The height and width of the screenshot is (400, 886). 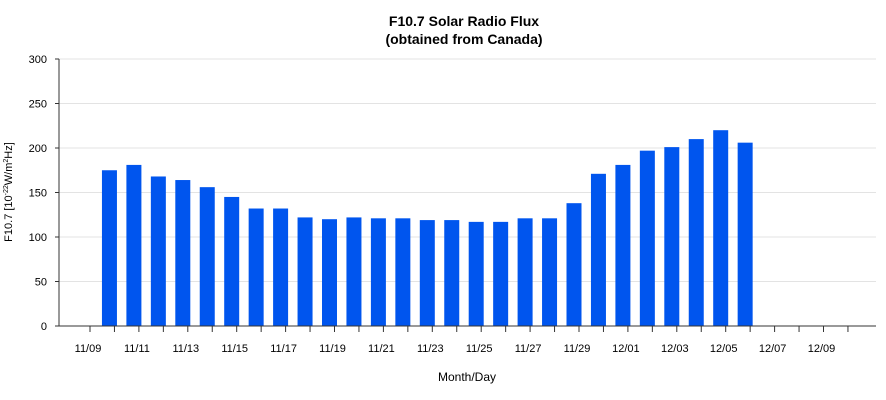 What do you see at coordinates (38, 105) in the screenshot?
I see `y-tick-label: 250` at bounding box center [38, 105].